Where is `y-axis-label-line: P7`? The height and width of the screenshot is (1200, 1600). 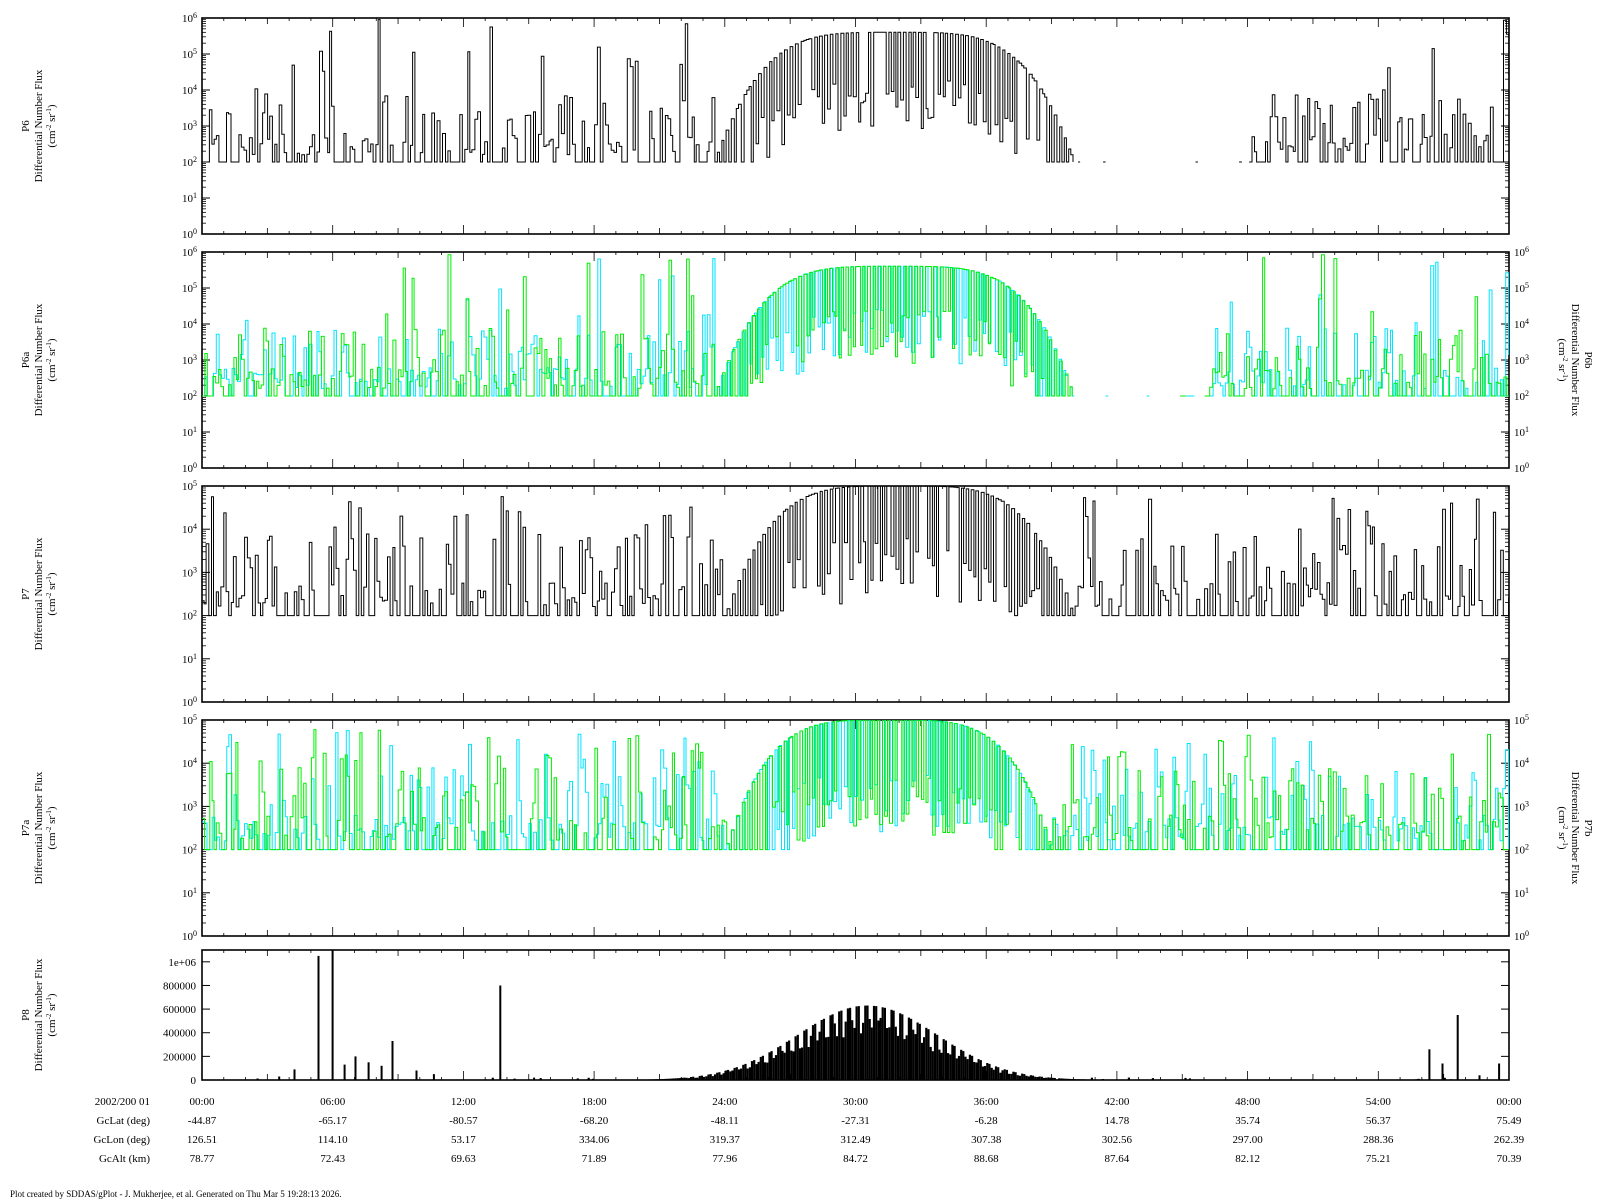
y-axis-label-line: P7 is located at coordinates (26, 594).